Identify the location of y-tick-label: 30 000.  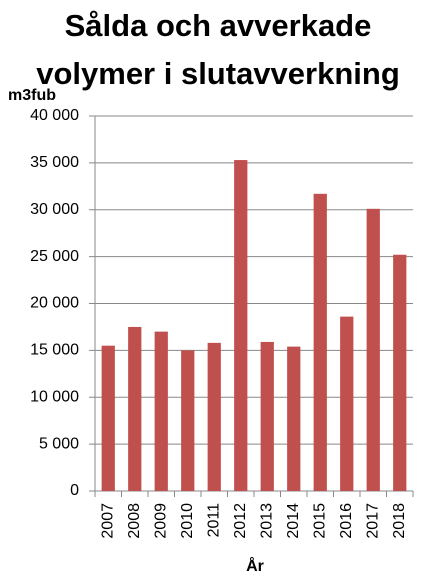
(54, 209).